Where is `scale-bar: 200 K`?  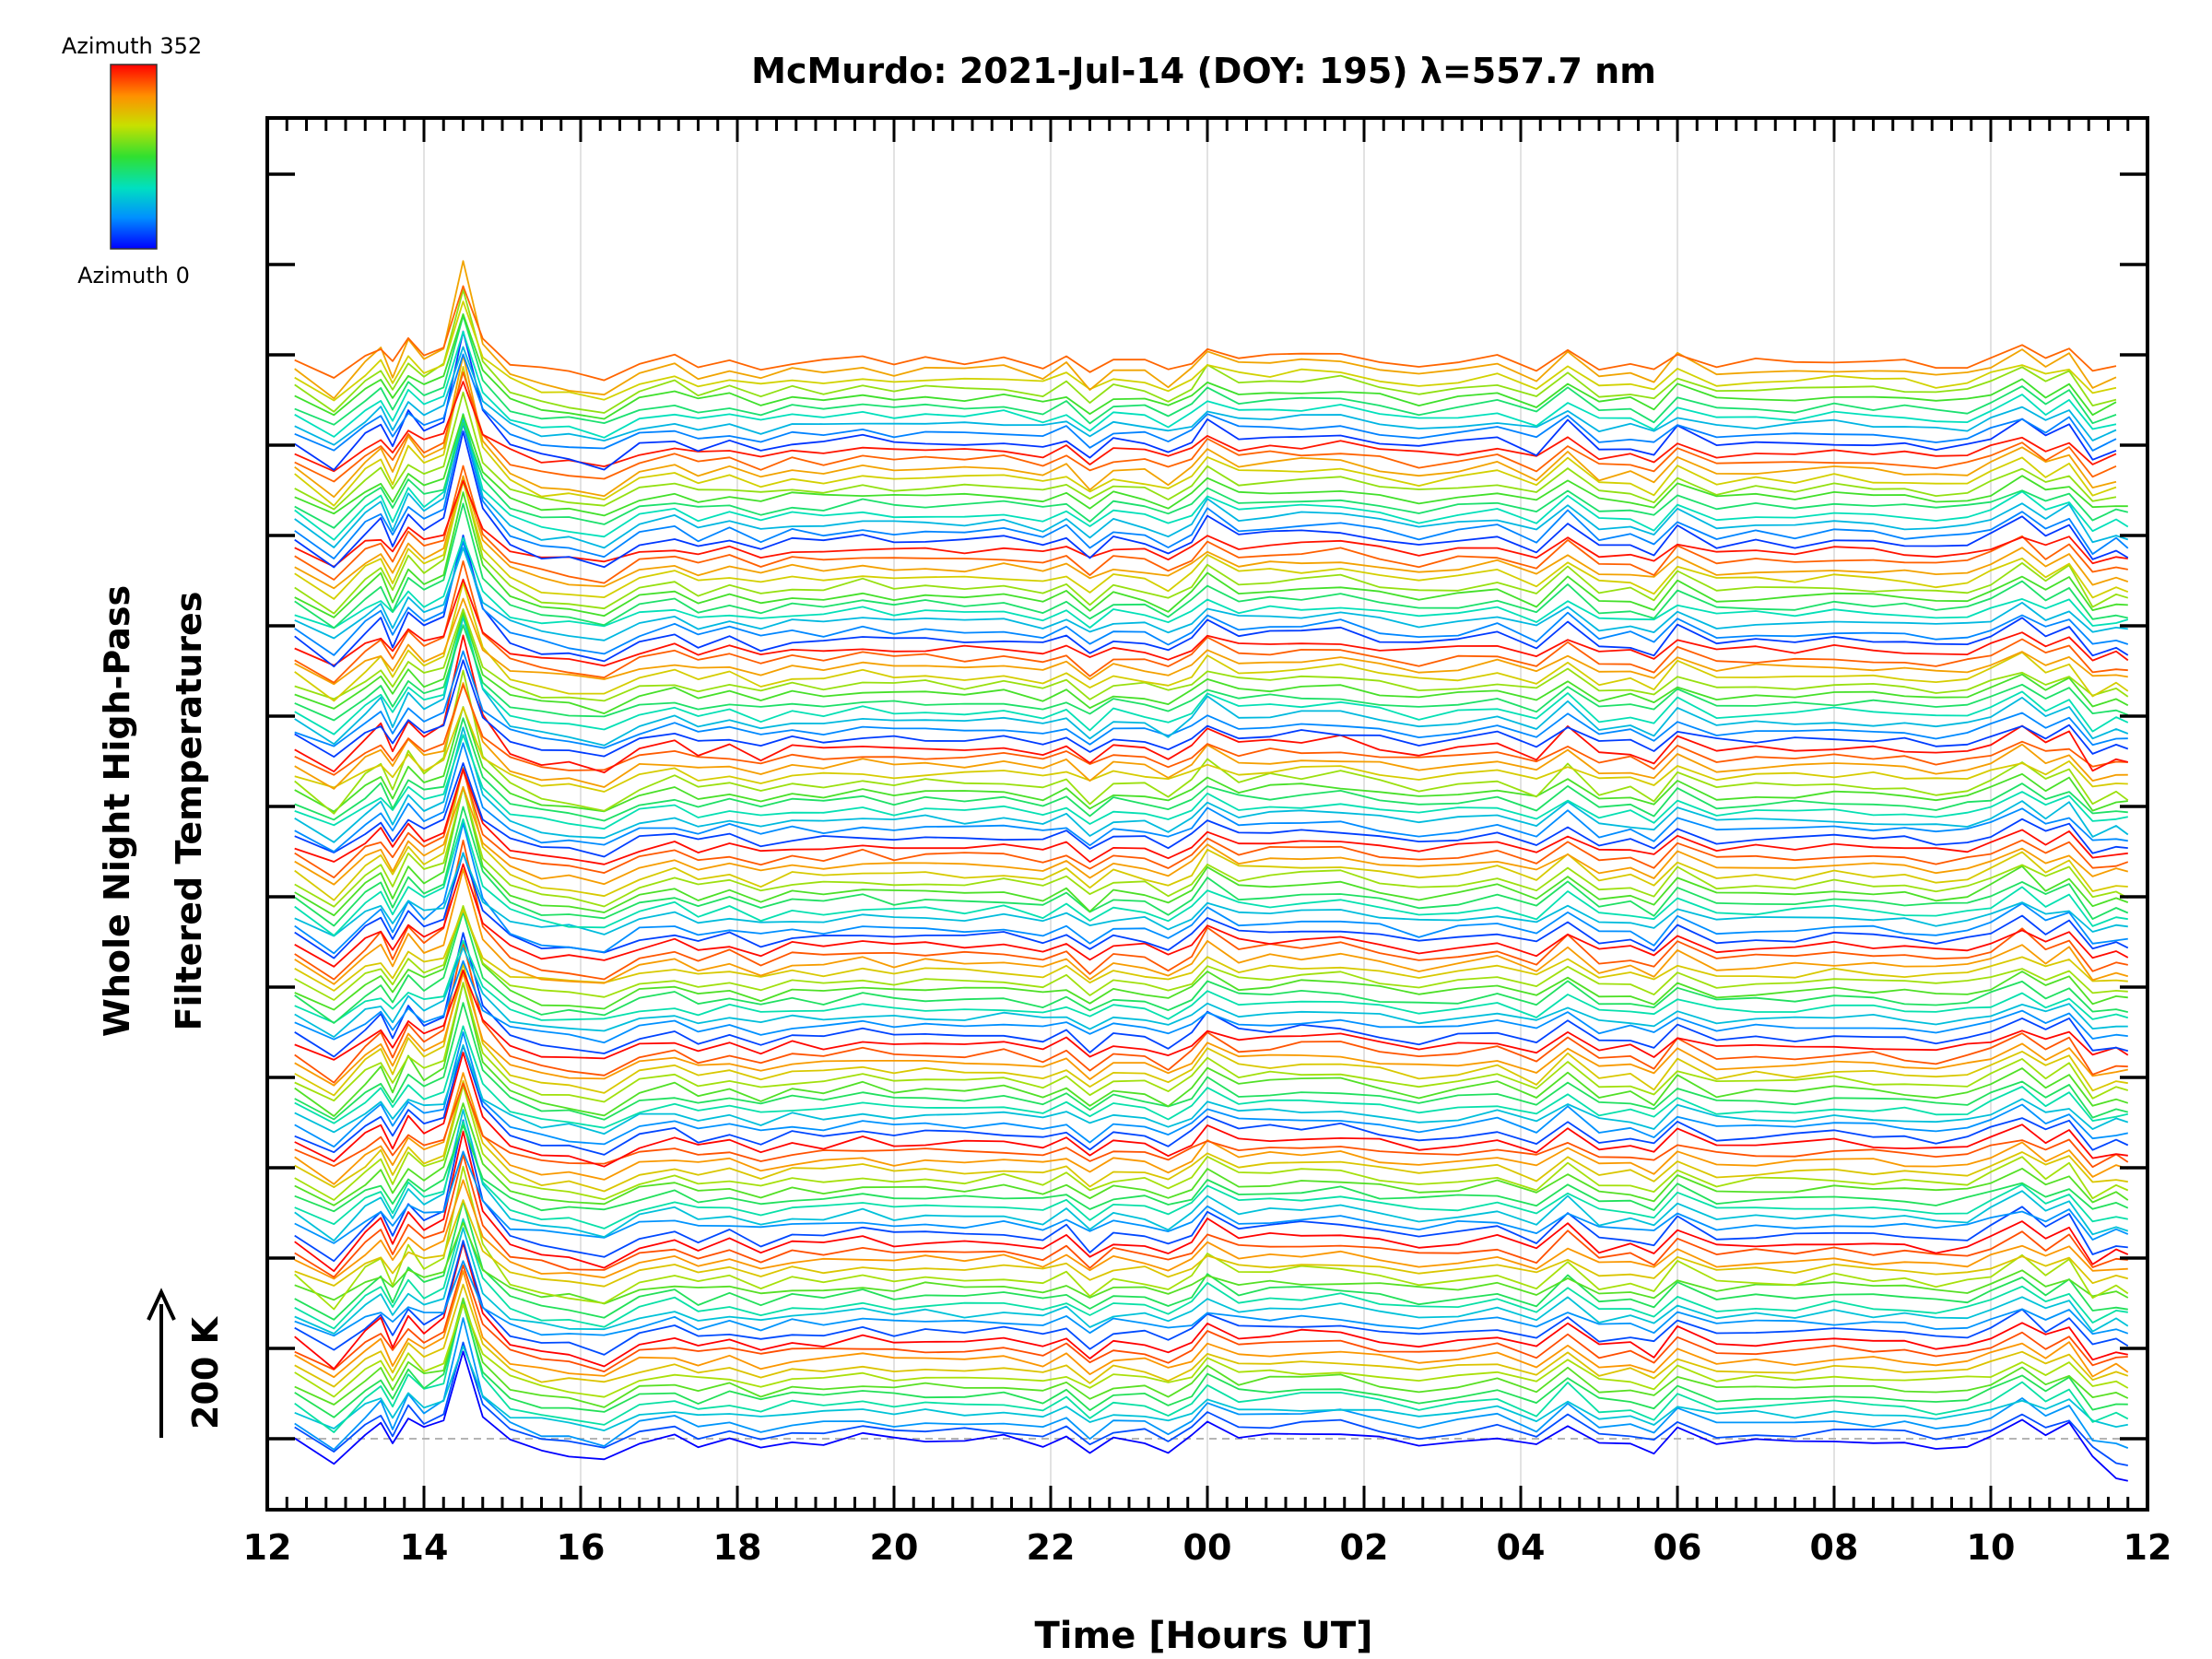
scale-bar: 200 K is located at coordinates (186, 1363).